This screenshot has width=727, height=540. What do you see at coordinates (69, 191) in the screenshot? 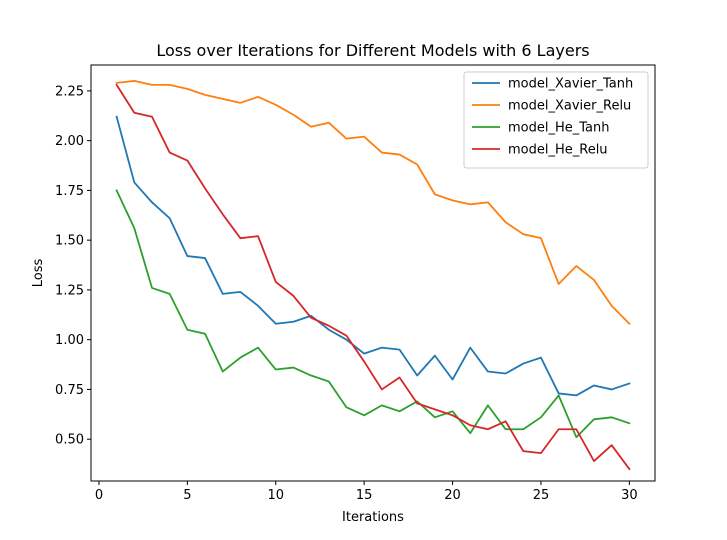
I see `y-tick-label: 1.75` at bounding box center [69, 191].